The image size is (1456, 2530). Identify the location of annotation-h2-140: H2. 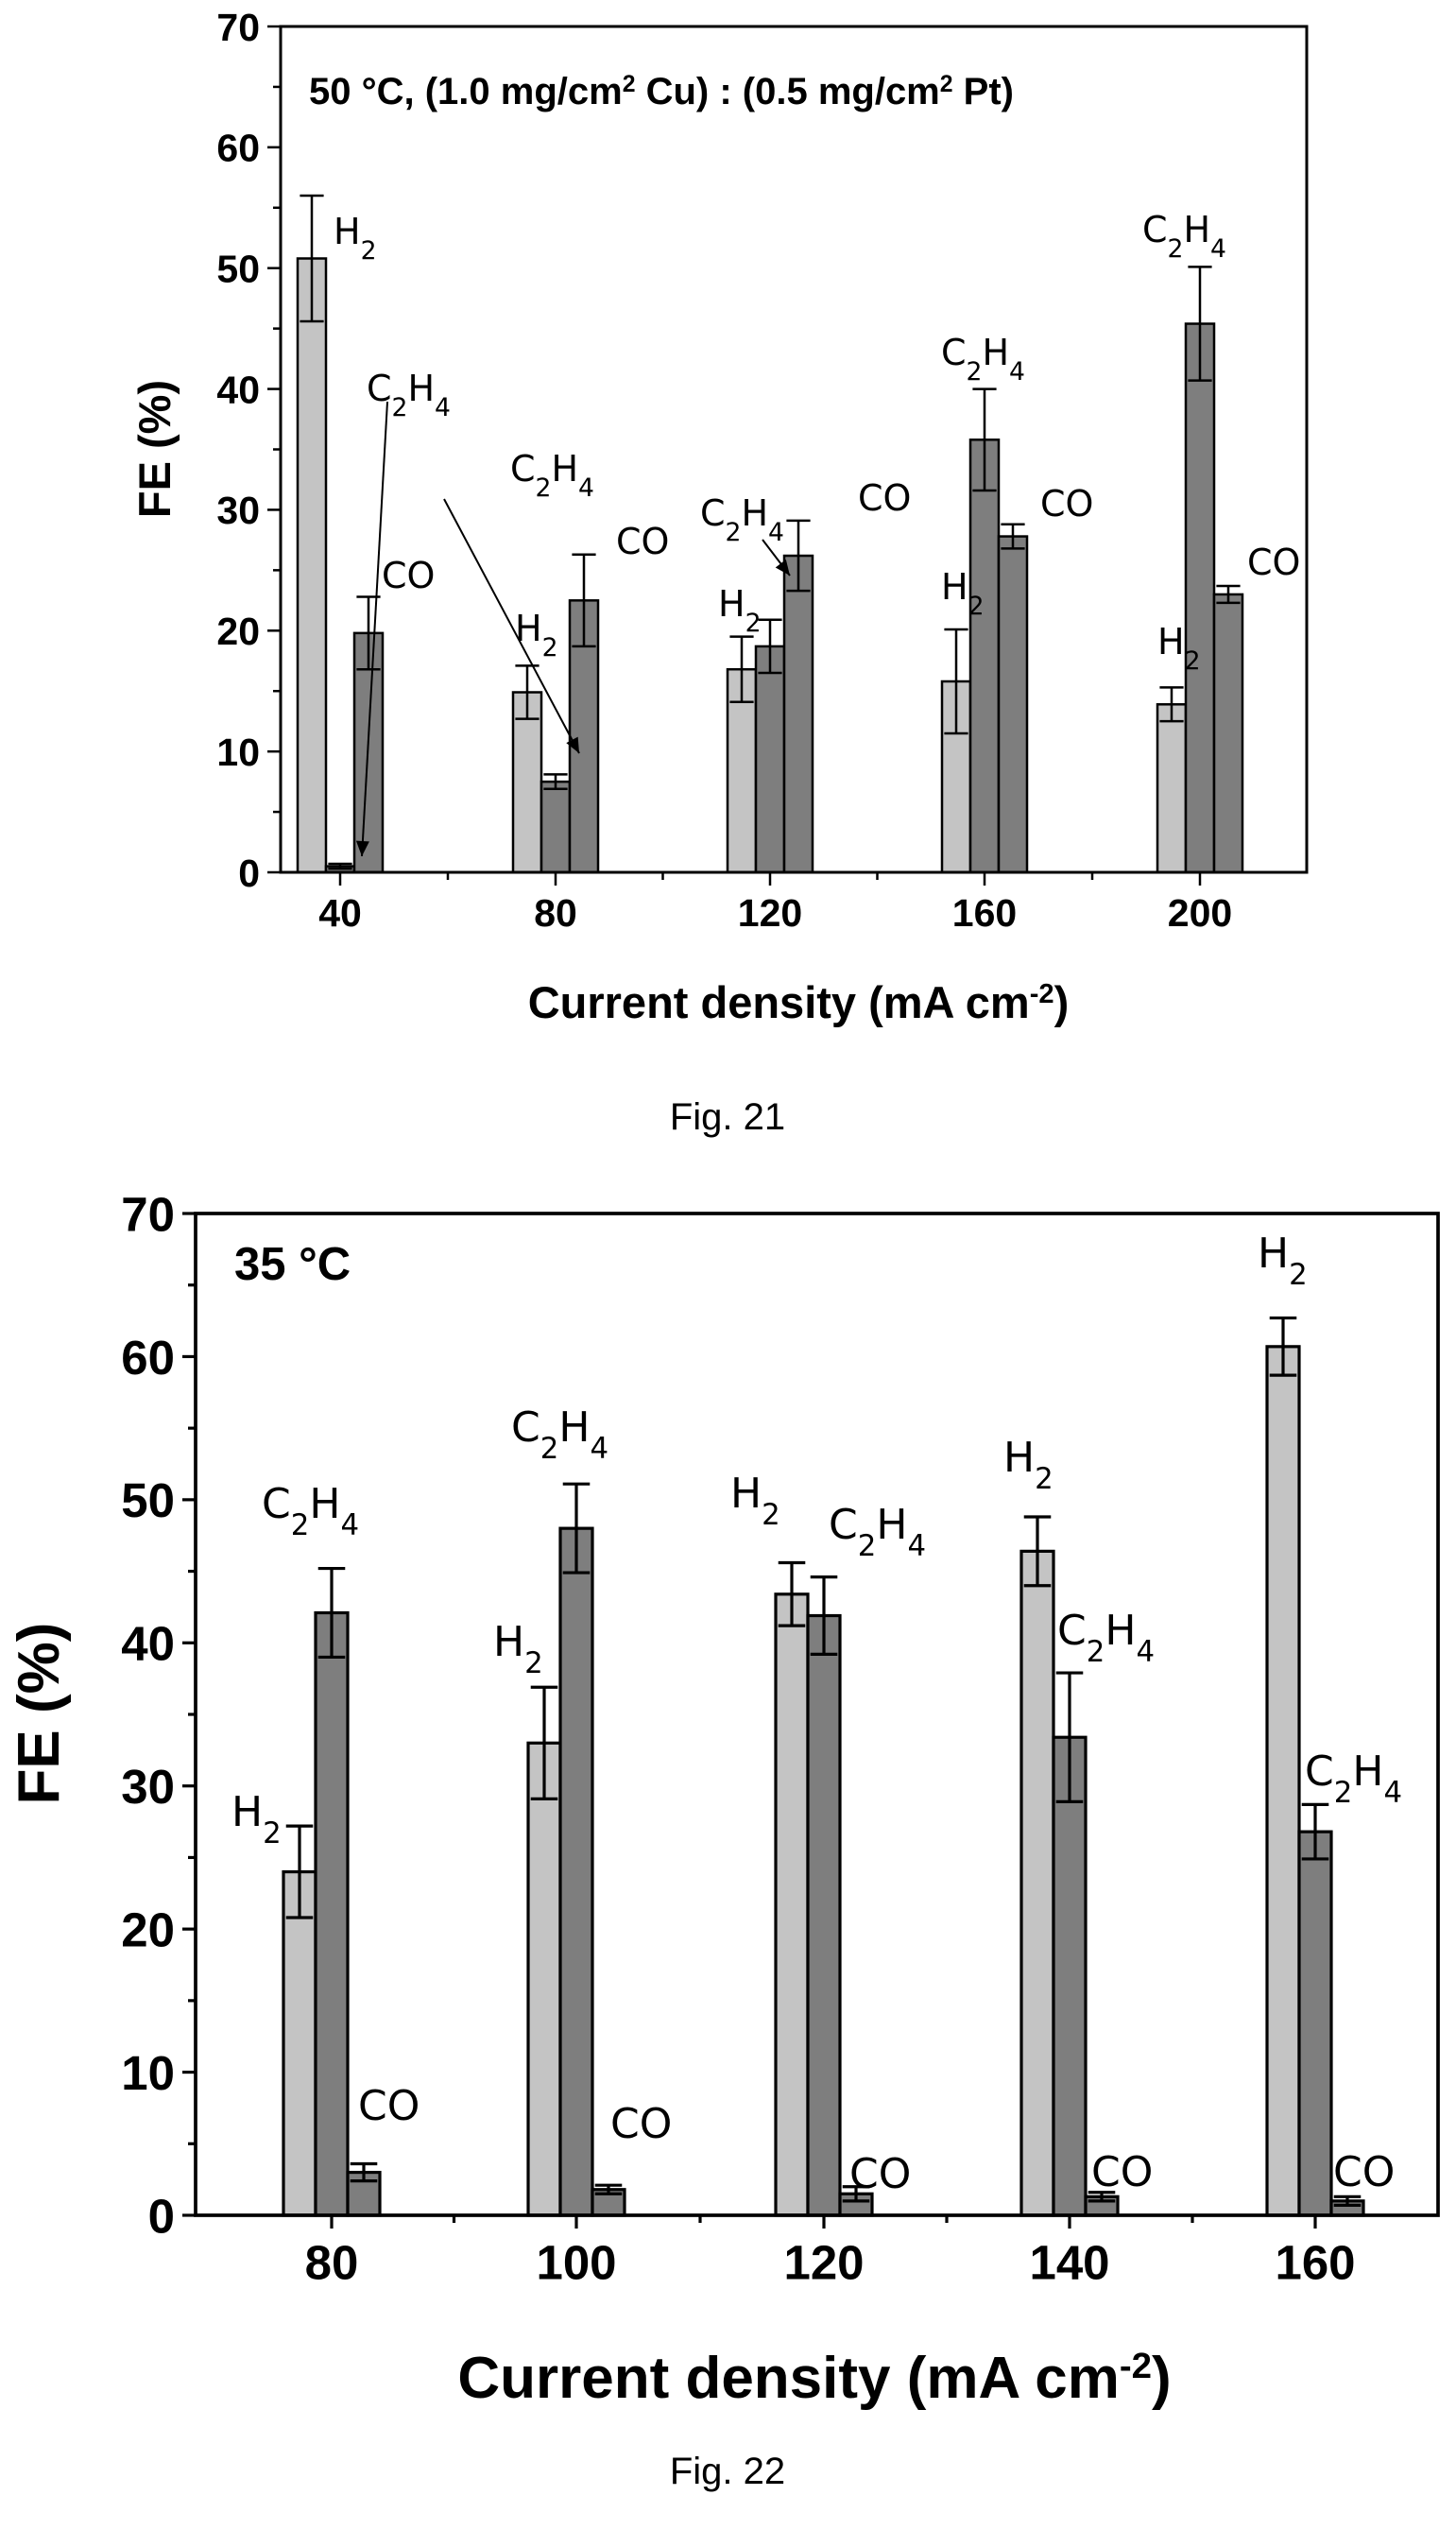
(1028, 1465).